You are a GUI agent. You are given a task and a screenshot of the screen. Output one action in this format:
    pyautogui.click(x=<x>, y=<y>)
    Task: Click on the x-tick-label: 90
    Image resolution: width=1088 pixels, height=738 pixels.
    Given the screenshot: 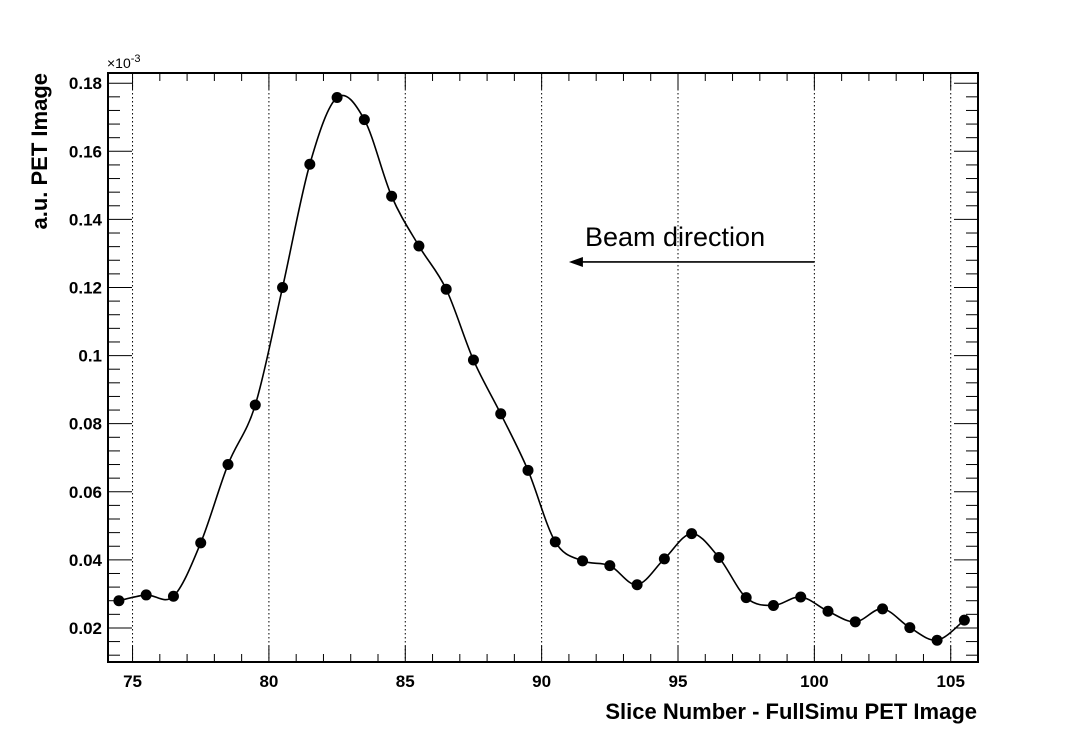 What is the action you would take?
    pyautogui.click(x=541, y=681)
    